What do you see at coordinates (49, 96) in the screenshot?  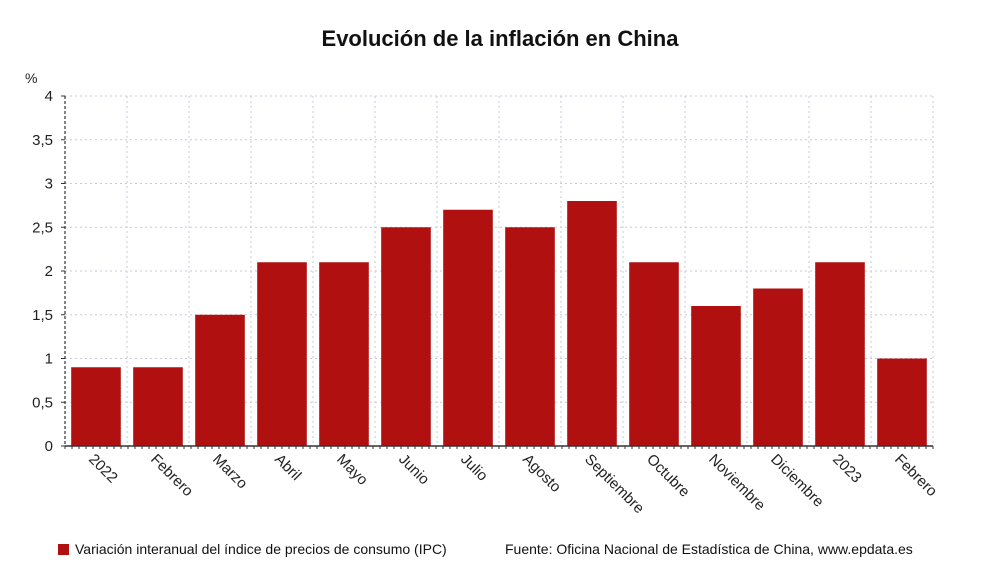 I see `y-tick-label: 4` at bounding box center [49, 96].